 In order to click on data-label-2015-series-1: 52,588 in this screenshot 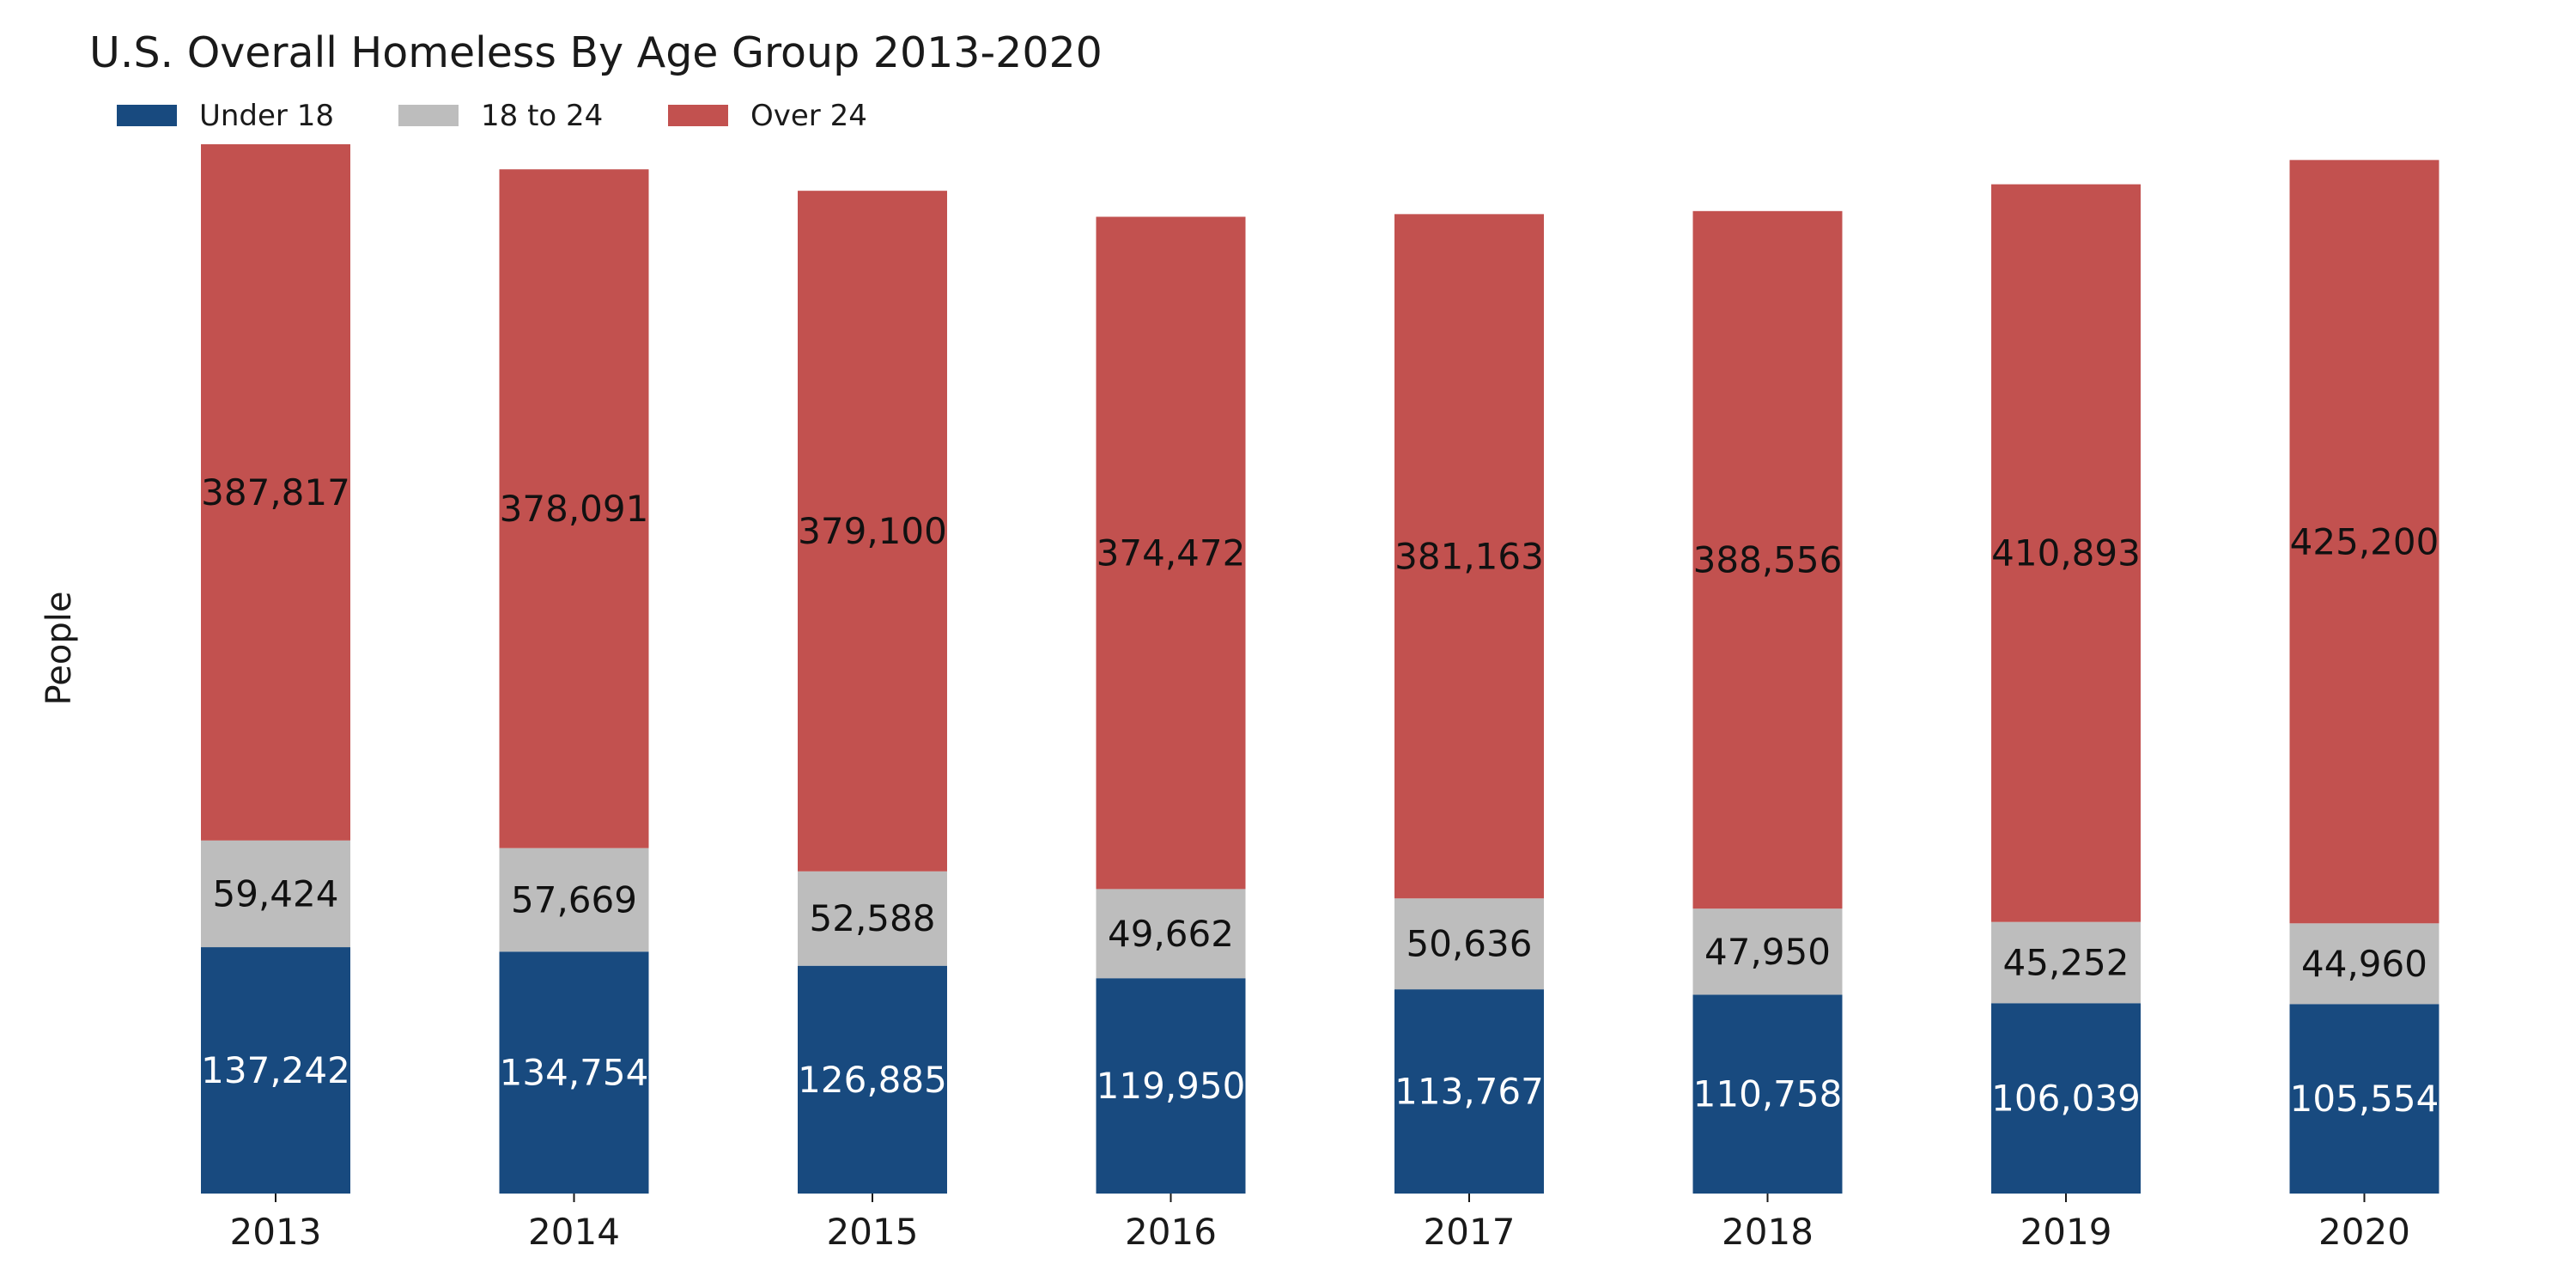, I will do `click(873, 918)`.